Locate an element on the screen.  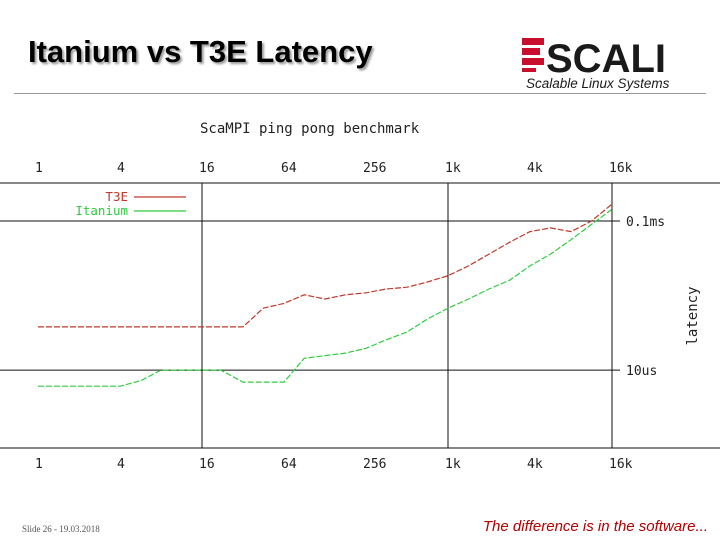
x-tick-top-64: 64 is located at coordinates (289, 168).